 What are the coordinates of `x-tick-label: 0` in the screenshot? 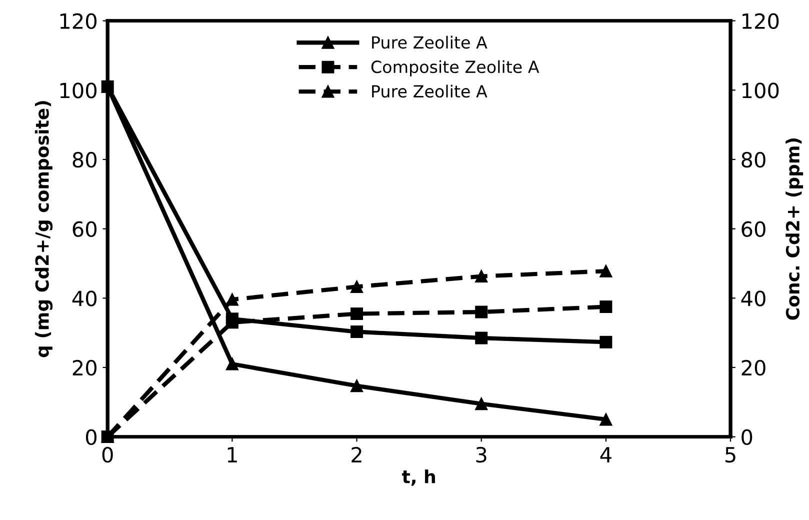 It's located at (107, 454).